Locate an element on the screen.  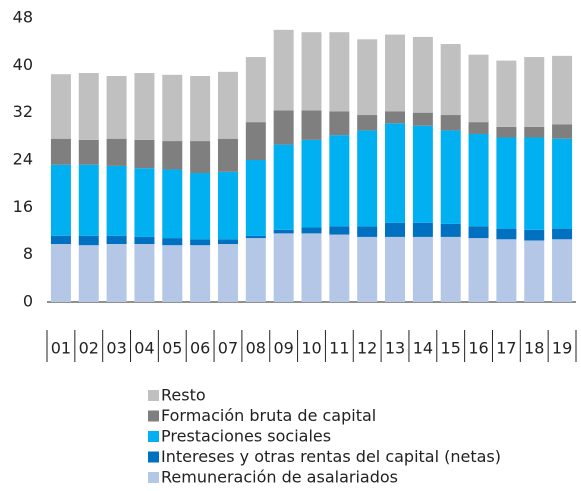
legend-label: Resto is located at coordinates (183, 395).